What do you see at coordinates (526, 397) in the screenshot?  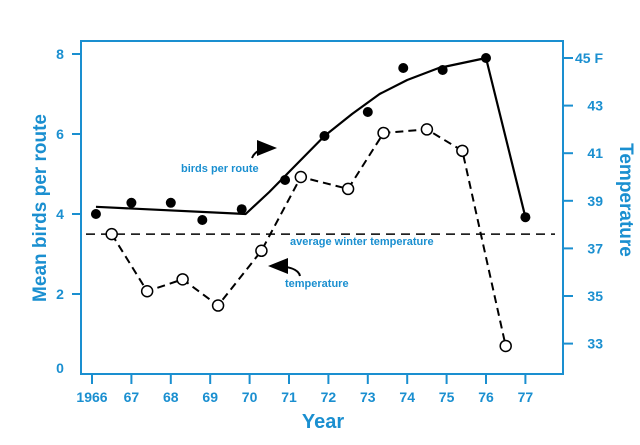 I see `x-tick-label: 77` at bounding box center [526, 397].